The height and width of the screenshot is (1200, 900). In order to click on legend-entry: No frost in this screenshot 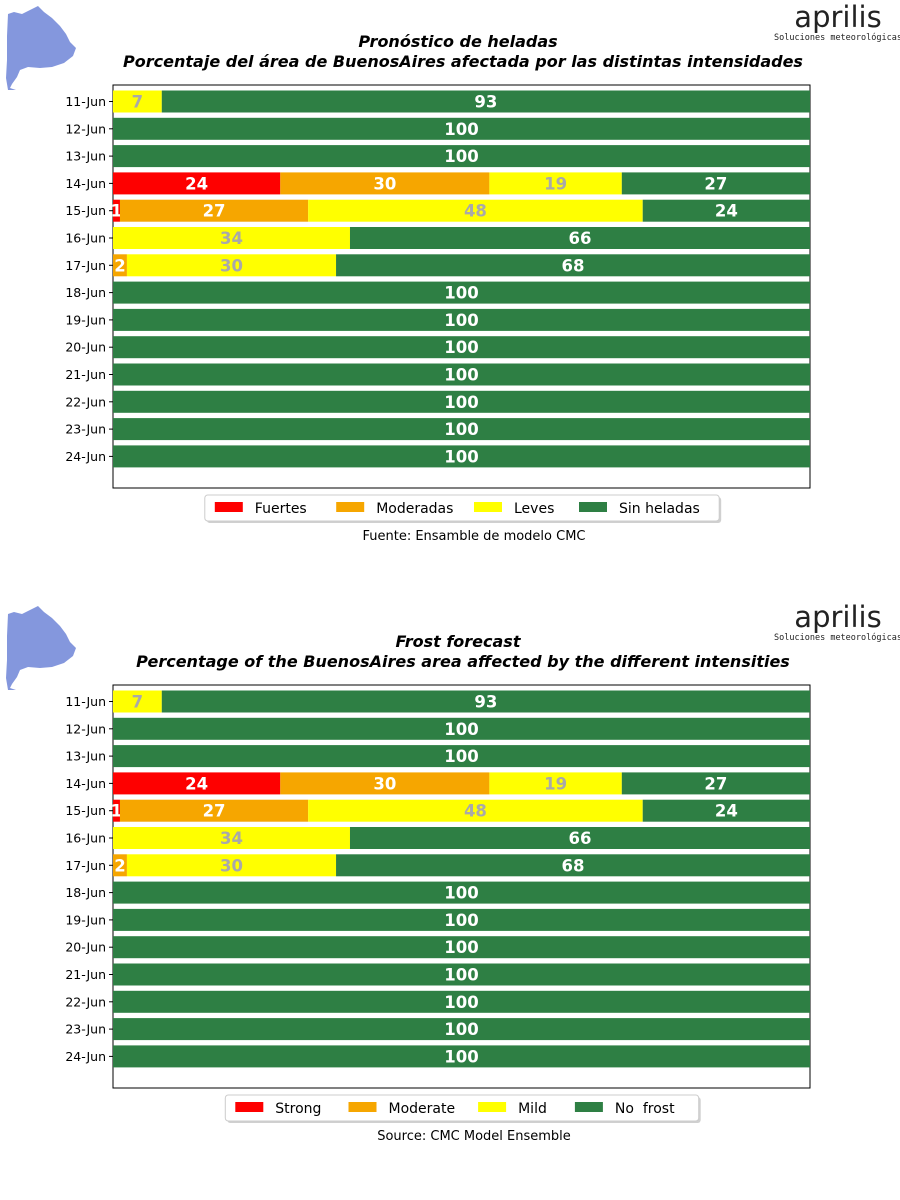, I will do `click(645, 1109)`.